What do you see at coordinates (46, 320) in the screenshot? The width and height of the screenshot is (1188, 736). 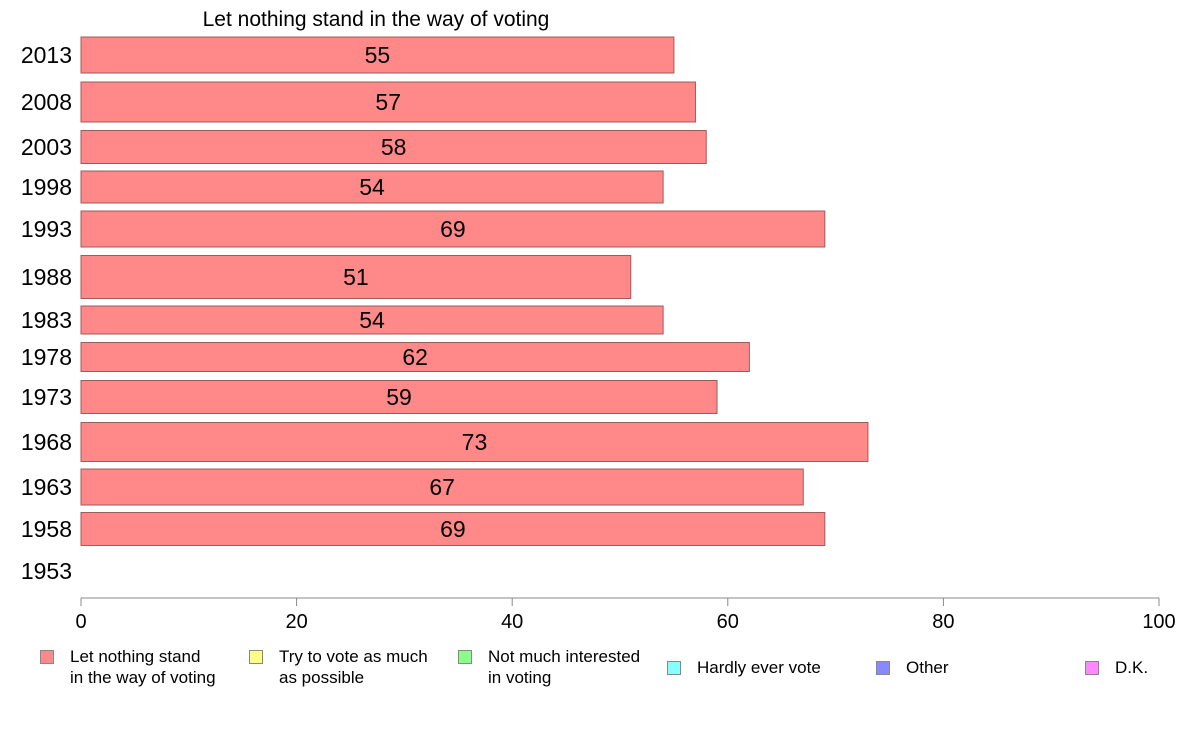 I see `category-label: 1983` at bounding box center [46, 320].